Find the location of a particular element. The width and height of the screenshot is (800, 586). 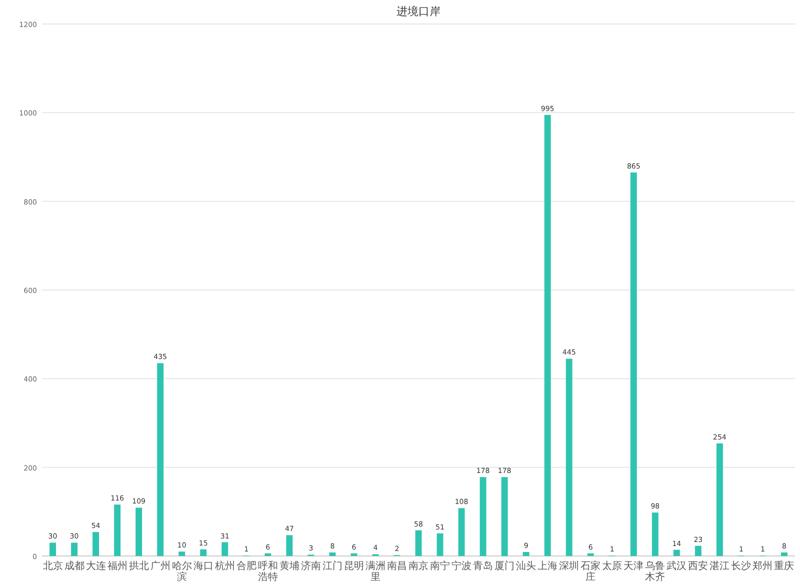

x-tick-label: 汕头 is located at coordinates (526, 566).